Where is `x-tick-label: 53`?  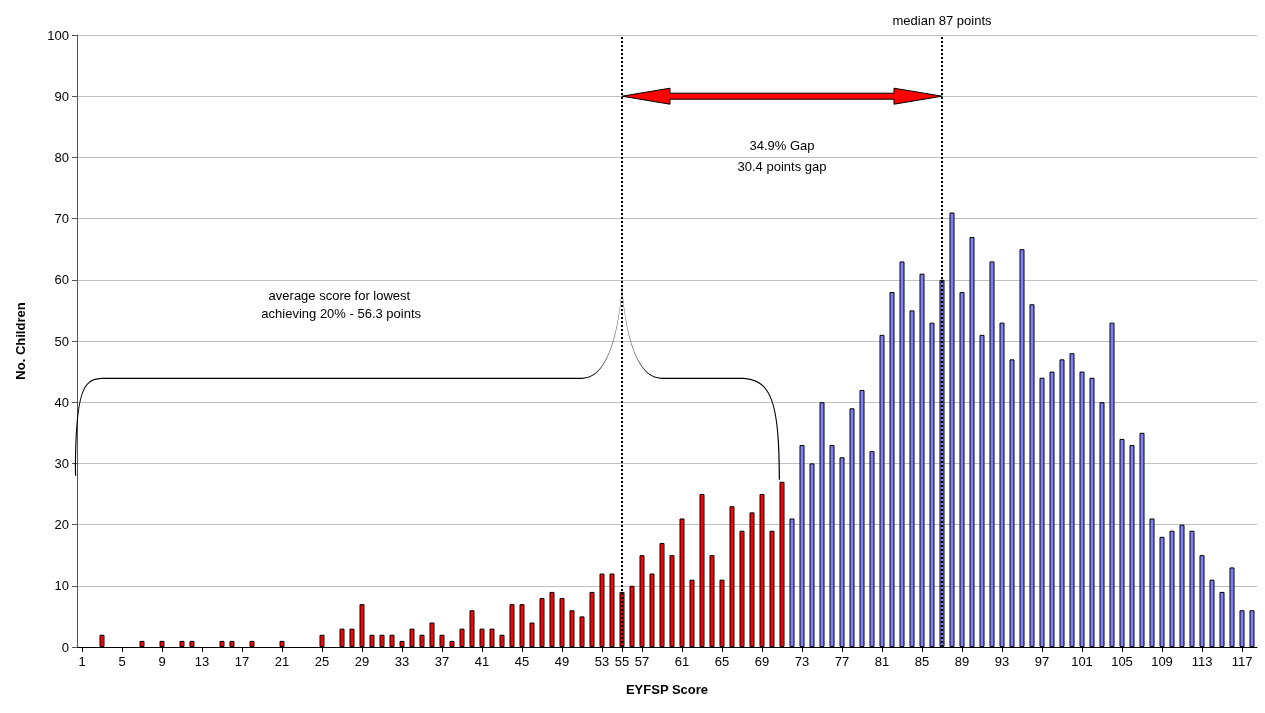 x-tick-label: 53 is located at coordinates (602, 661).